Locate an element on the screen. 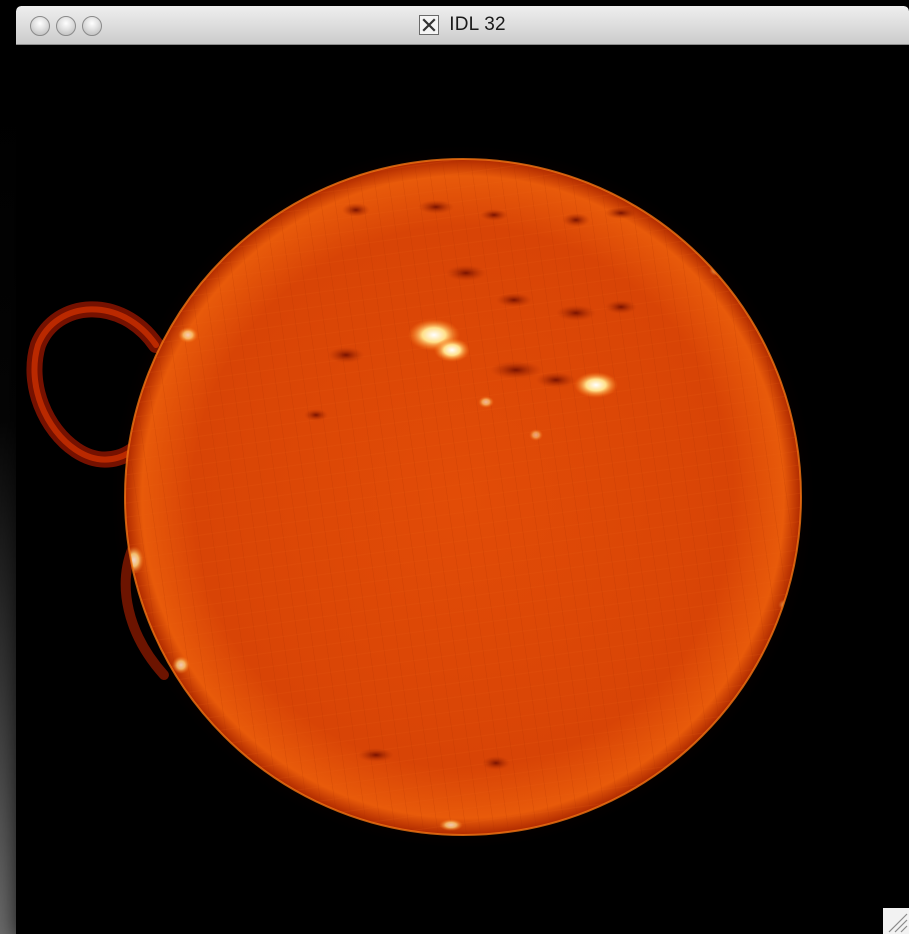 The image size is (909, 934). title-bar: IDL 32 is located at coordinates (462, 25).